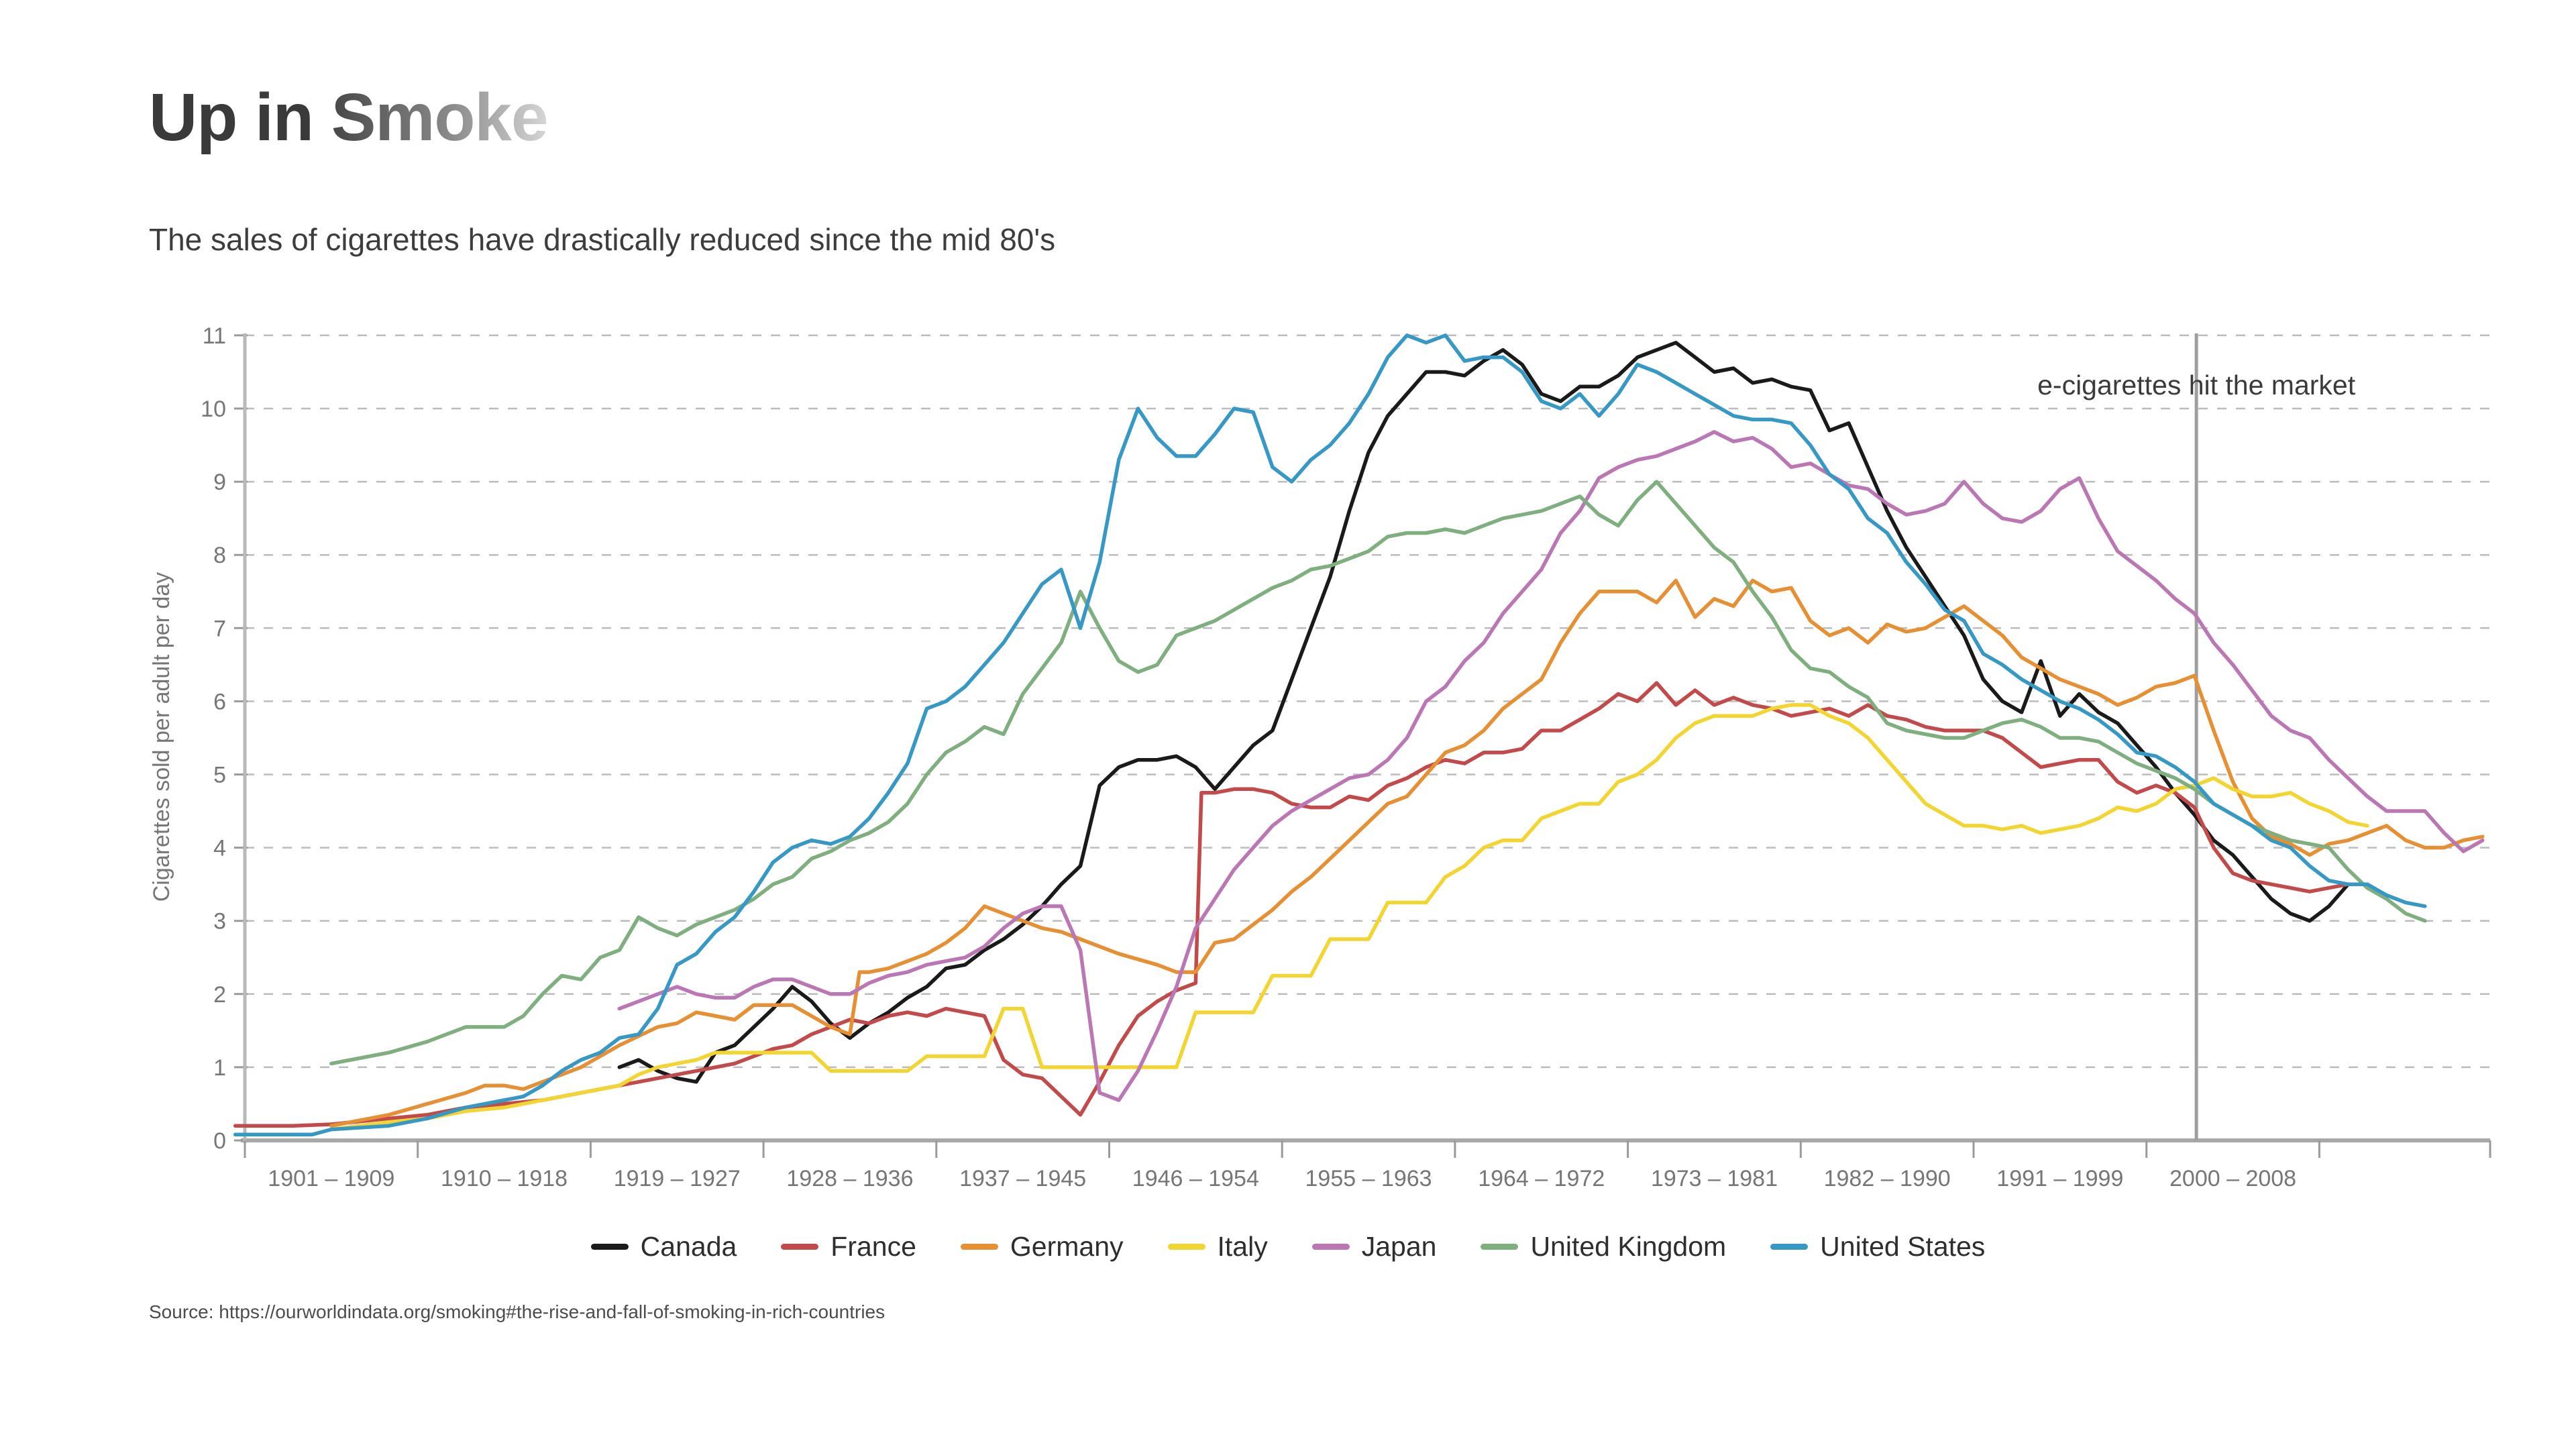 Image resolution: width=2576 pixels, height=1449 pixels. I want to click on legend-item-canada: Canada, so click(663, 1247).